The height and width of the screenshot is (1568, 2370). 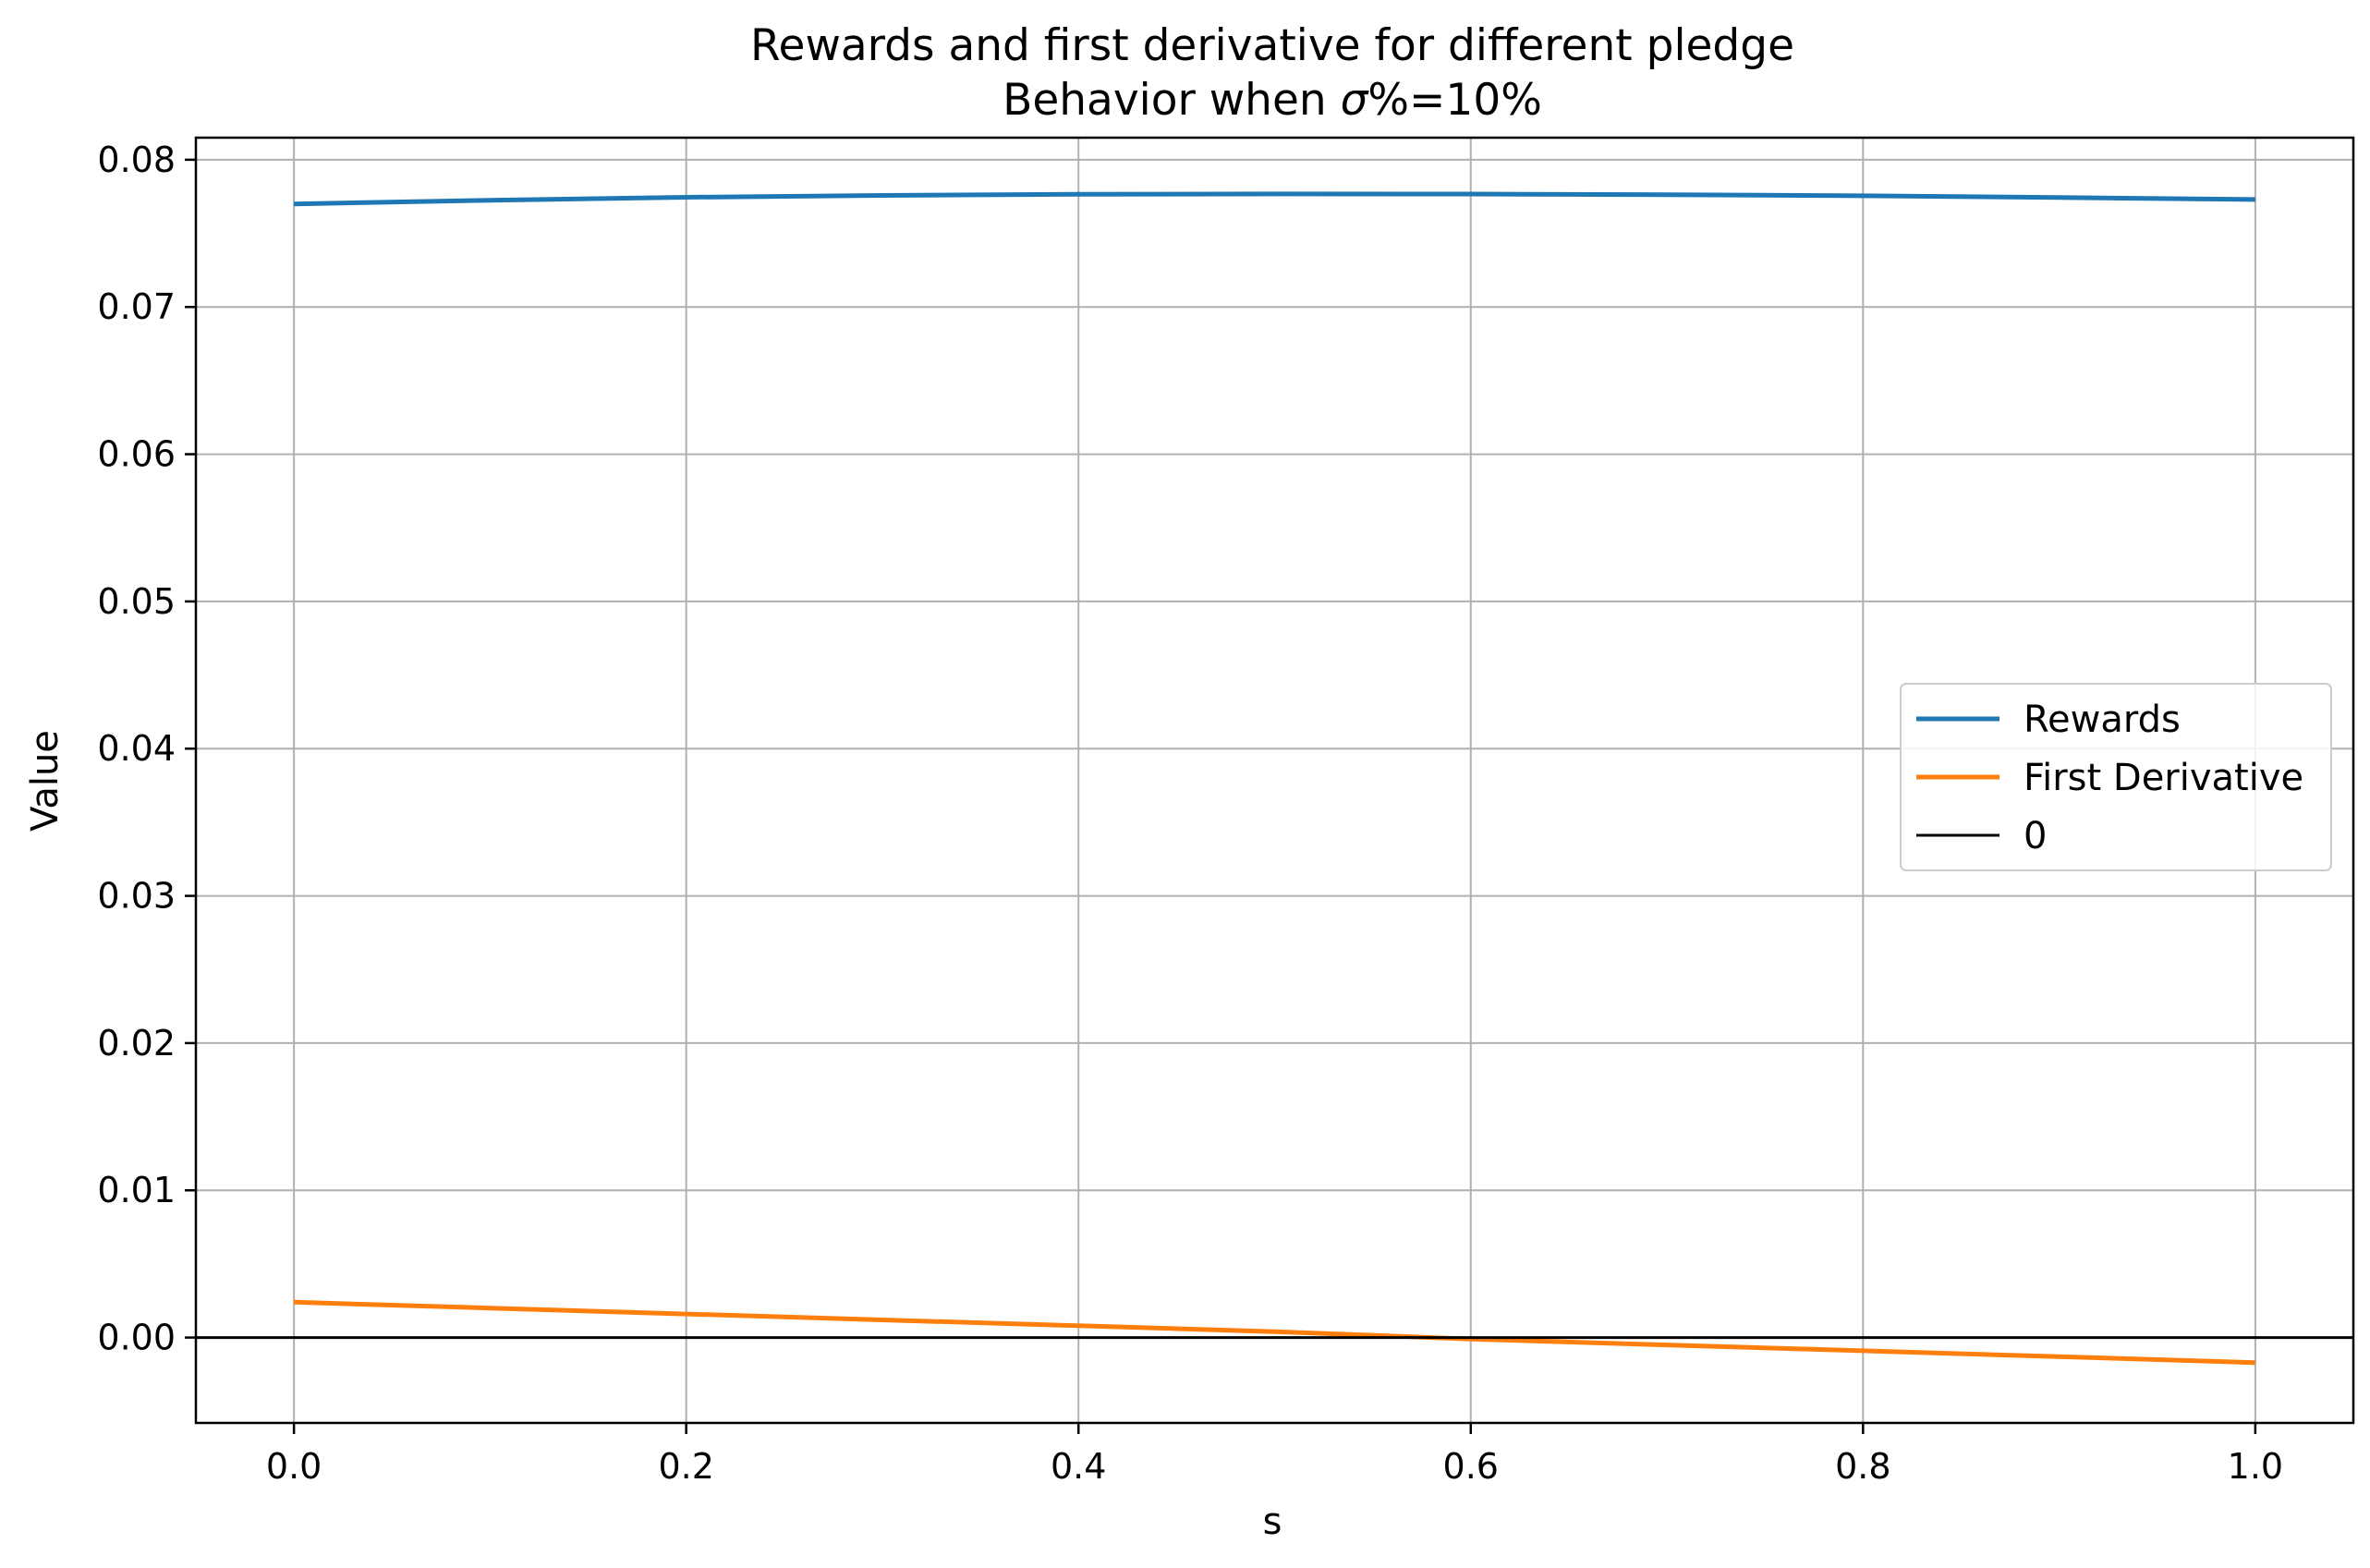 I want to click on y-tick-label: 0.05, so click(x=136, y=601).